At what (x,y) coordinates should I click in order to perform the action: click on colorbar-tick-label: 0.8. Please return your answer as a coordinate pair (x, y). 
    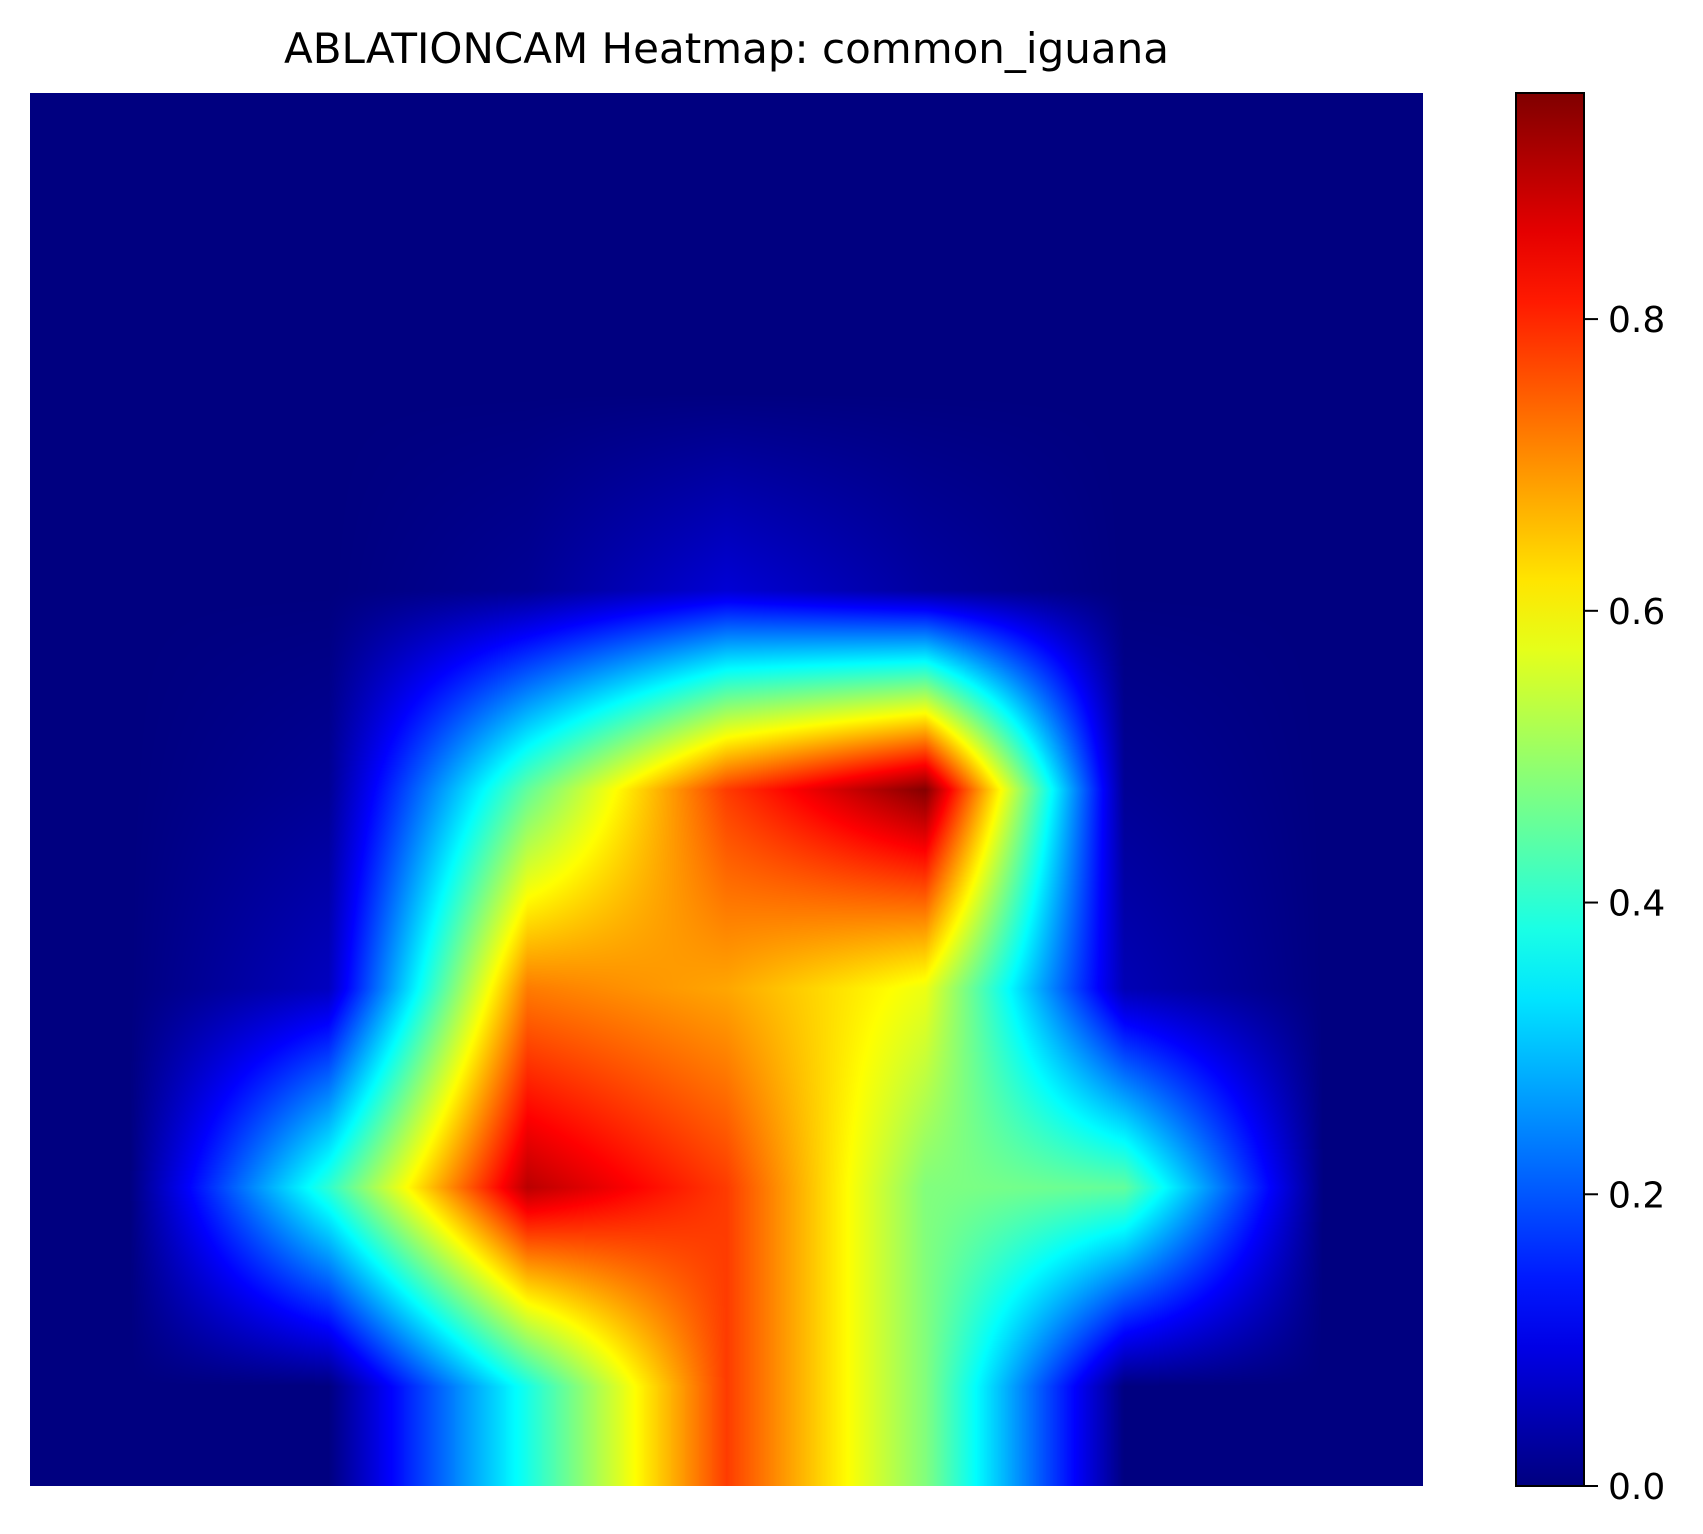
    Looking at the image, I should click on (1636, 320).